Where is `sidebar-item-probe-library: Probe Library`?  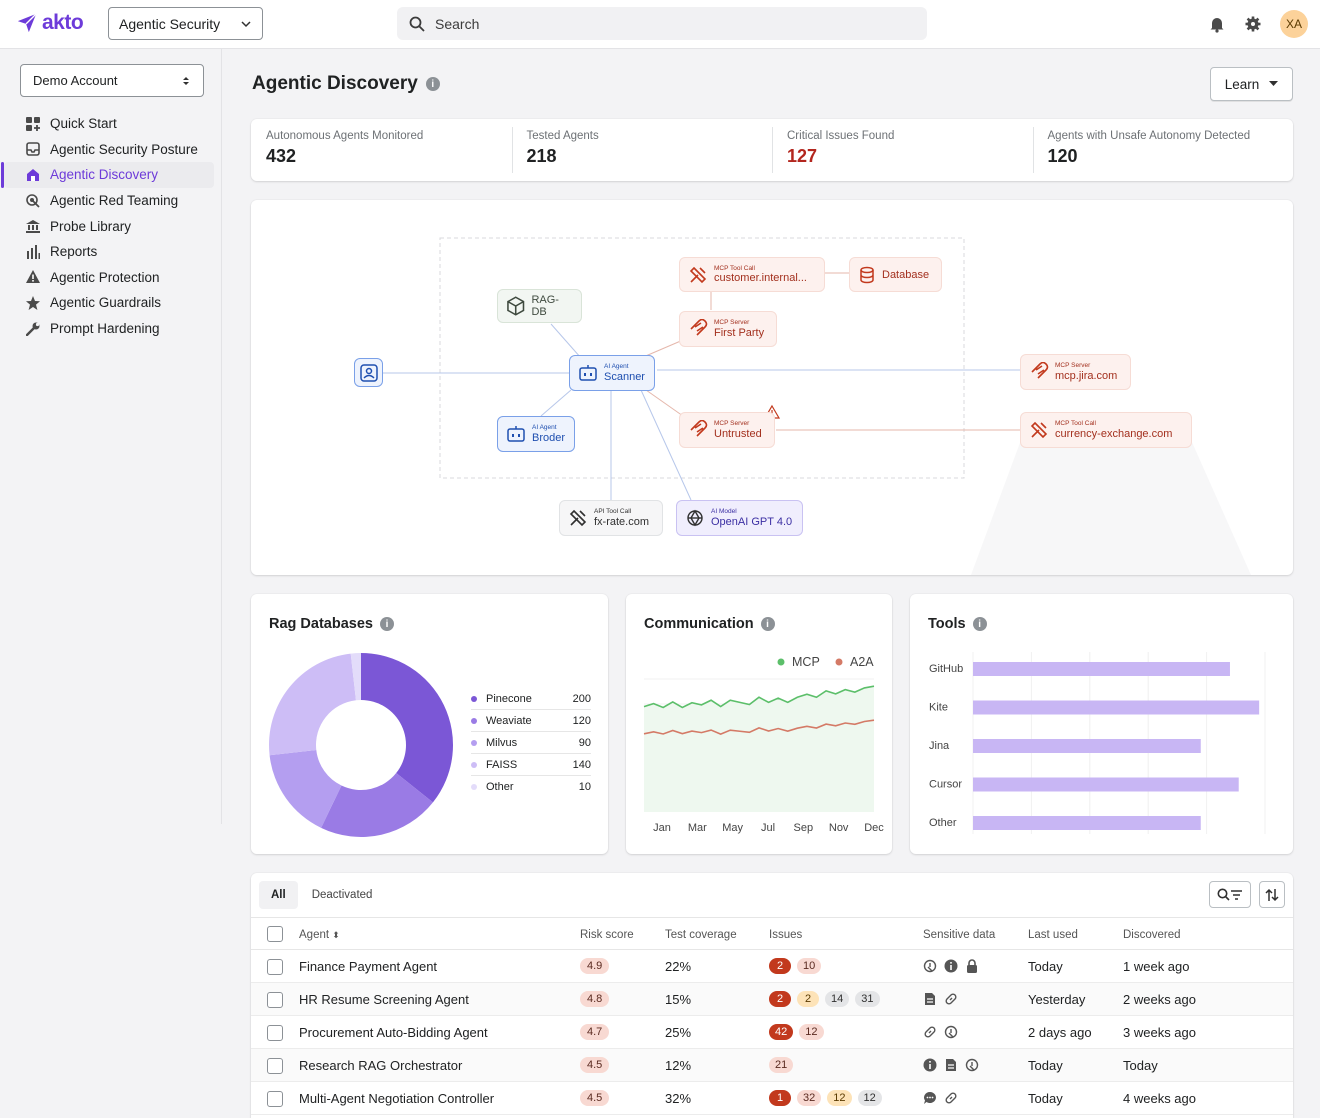 sidebar-item-probe-library: Probe Library is located at coordinates (109, 226).